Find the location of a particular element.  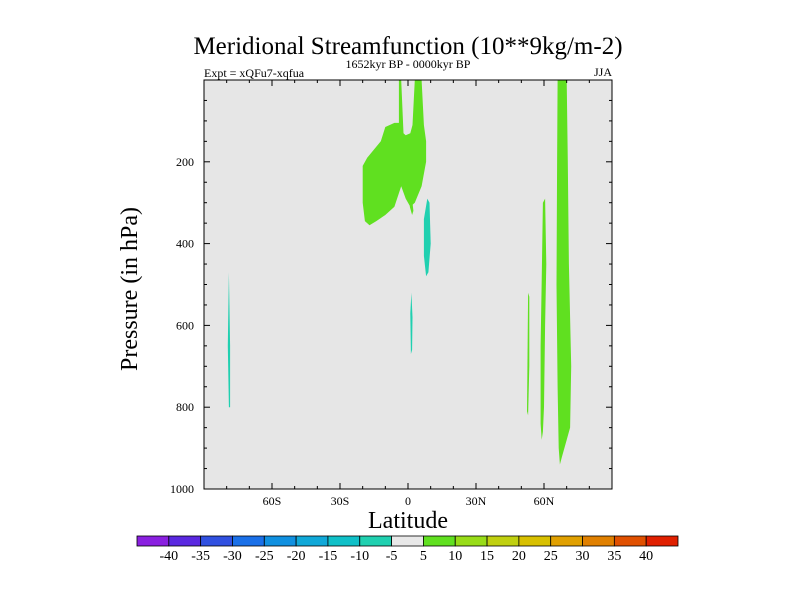

colorbar-label: -40 is located at coordinates (168, 556).